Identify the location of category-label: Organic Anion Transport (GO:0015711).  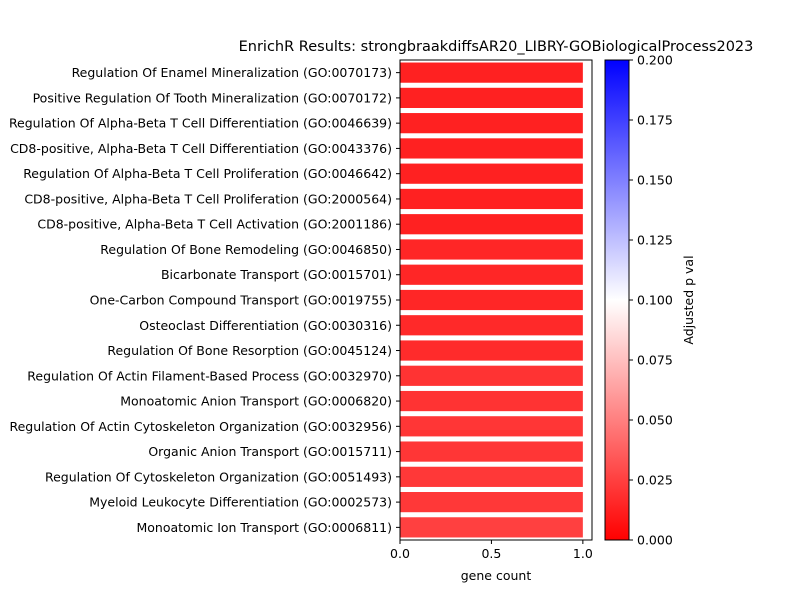
(270, 451).